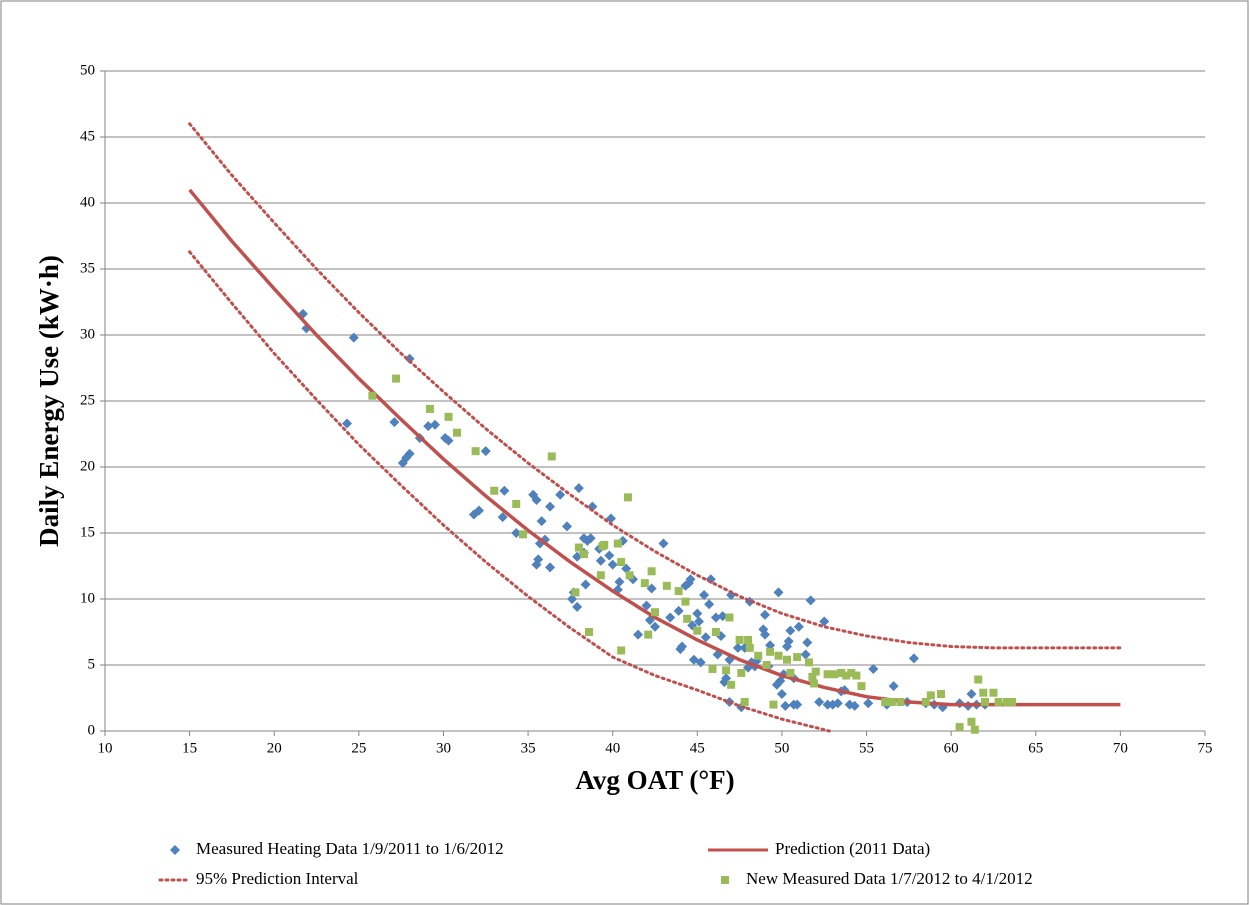 The height and width of the screenshot is (905, 1250). Describe the element at coordinates (92, 730) in the screenshot. I see `y-tick-label: 0` at that location.